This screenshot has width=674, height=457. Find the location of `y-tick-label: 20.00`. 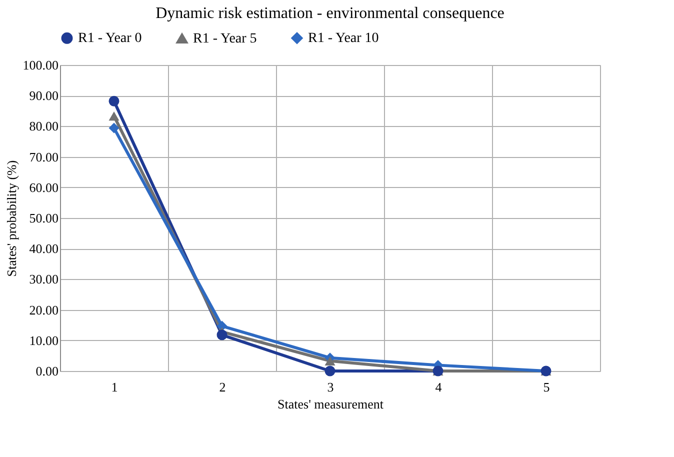

y-tick-label: 20.00 is located at coordinates (43, 310).